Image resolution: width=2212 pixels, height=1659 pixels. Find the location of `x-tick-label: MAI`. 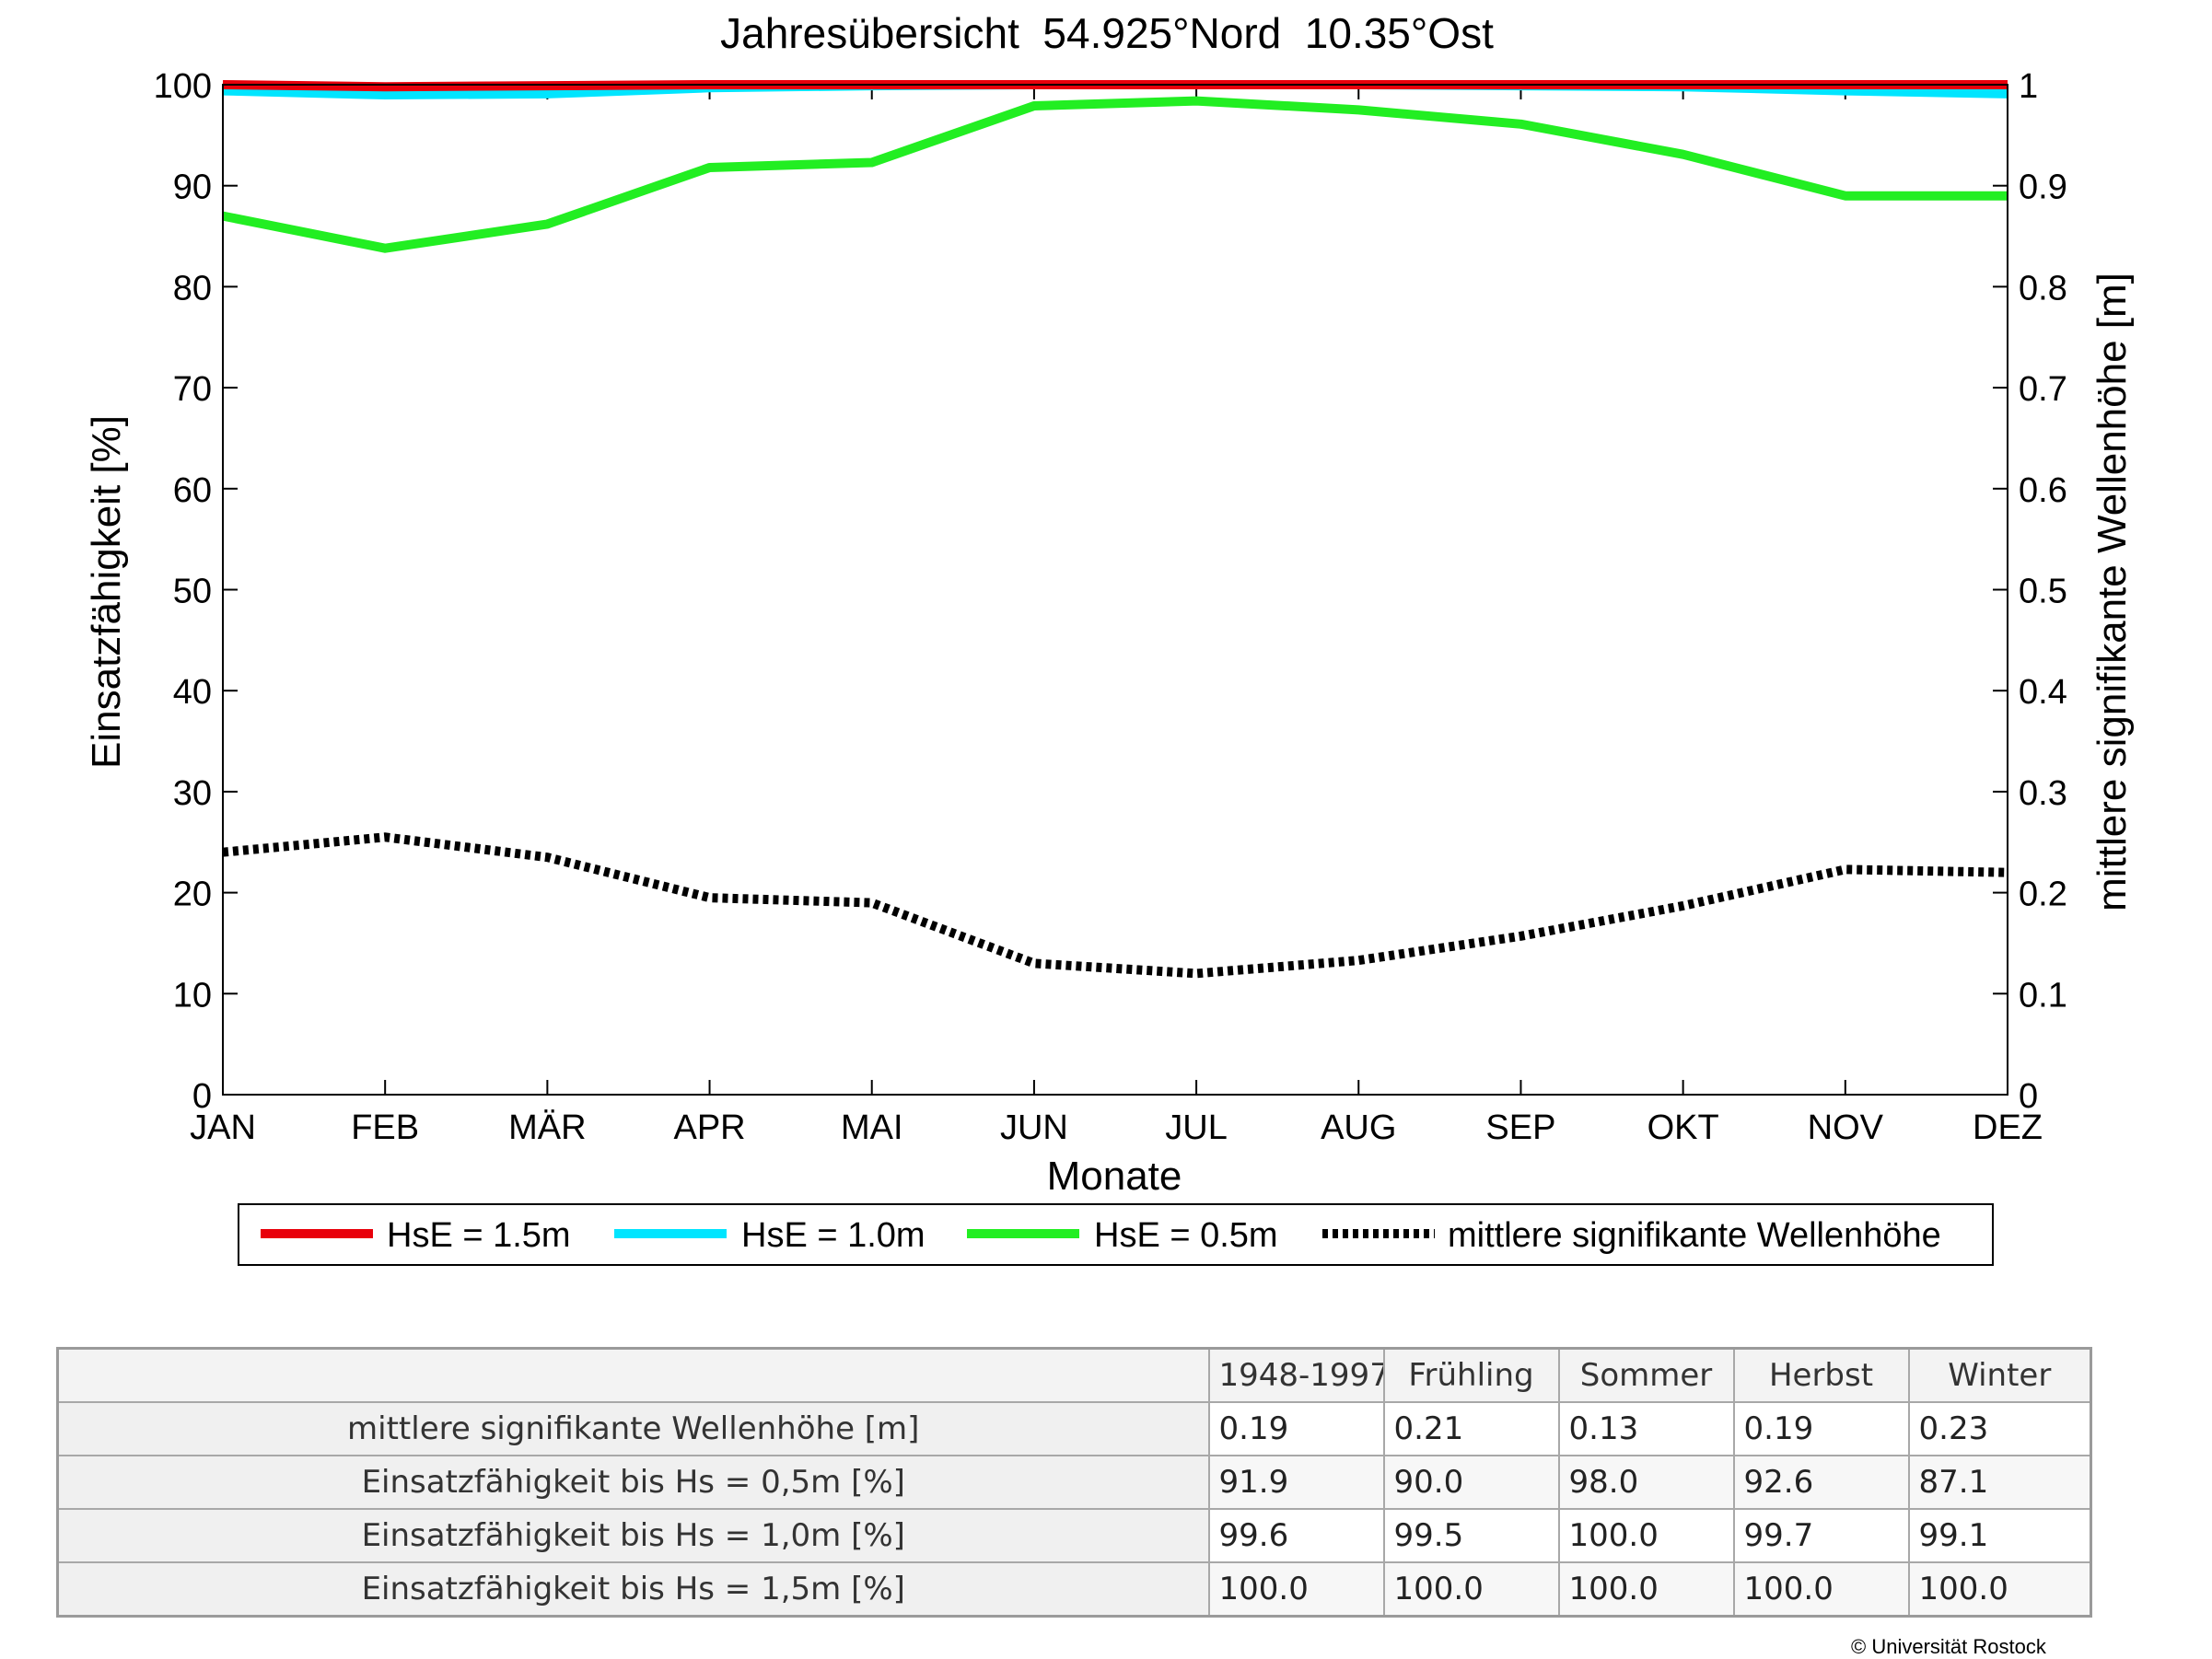

x-tick-label: MAI is located at coordinates (872, 1127).